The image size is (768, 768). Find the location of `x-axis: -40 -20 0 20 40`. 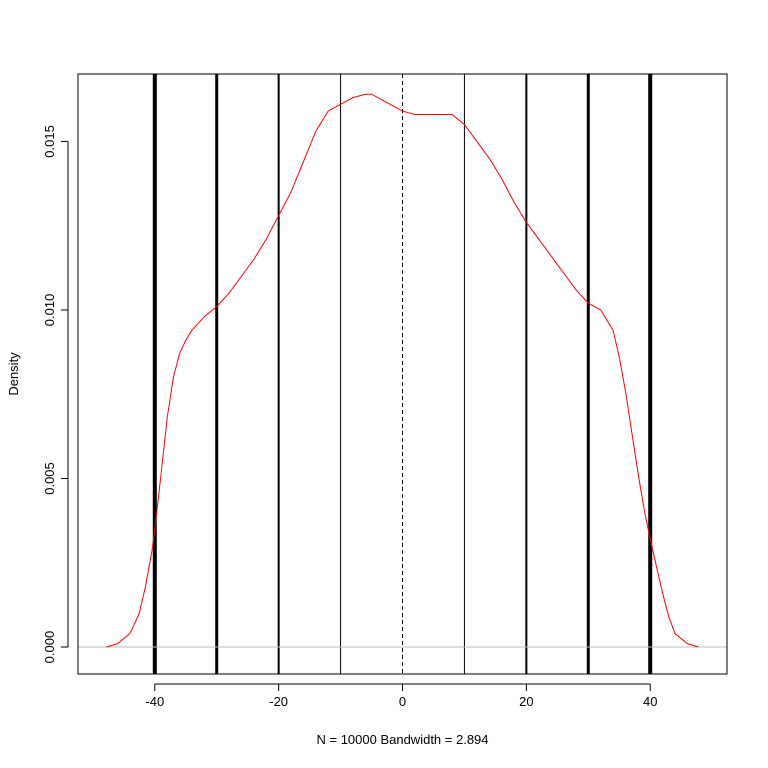

x-axis: -40 -20 0 20 40 is located at coordinates (401, 696).